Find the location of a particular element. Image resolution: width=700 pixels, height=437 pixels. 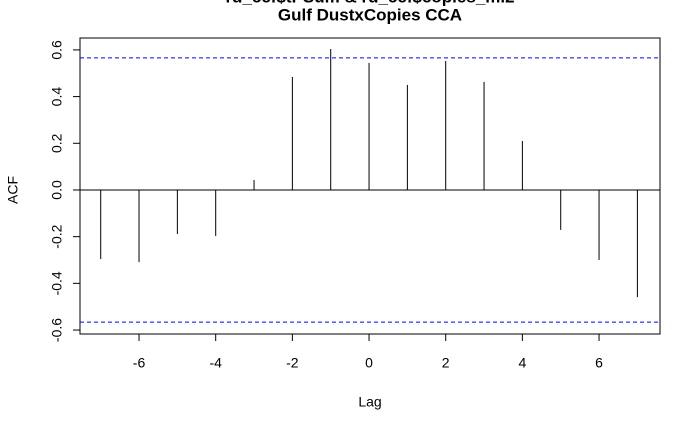

chart-title: rd_ccf$tPSum & rd_ccf$copies_ml2 is located at coordinates (369, 3).